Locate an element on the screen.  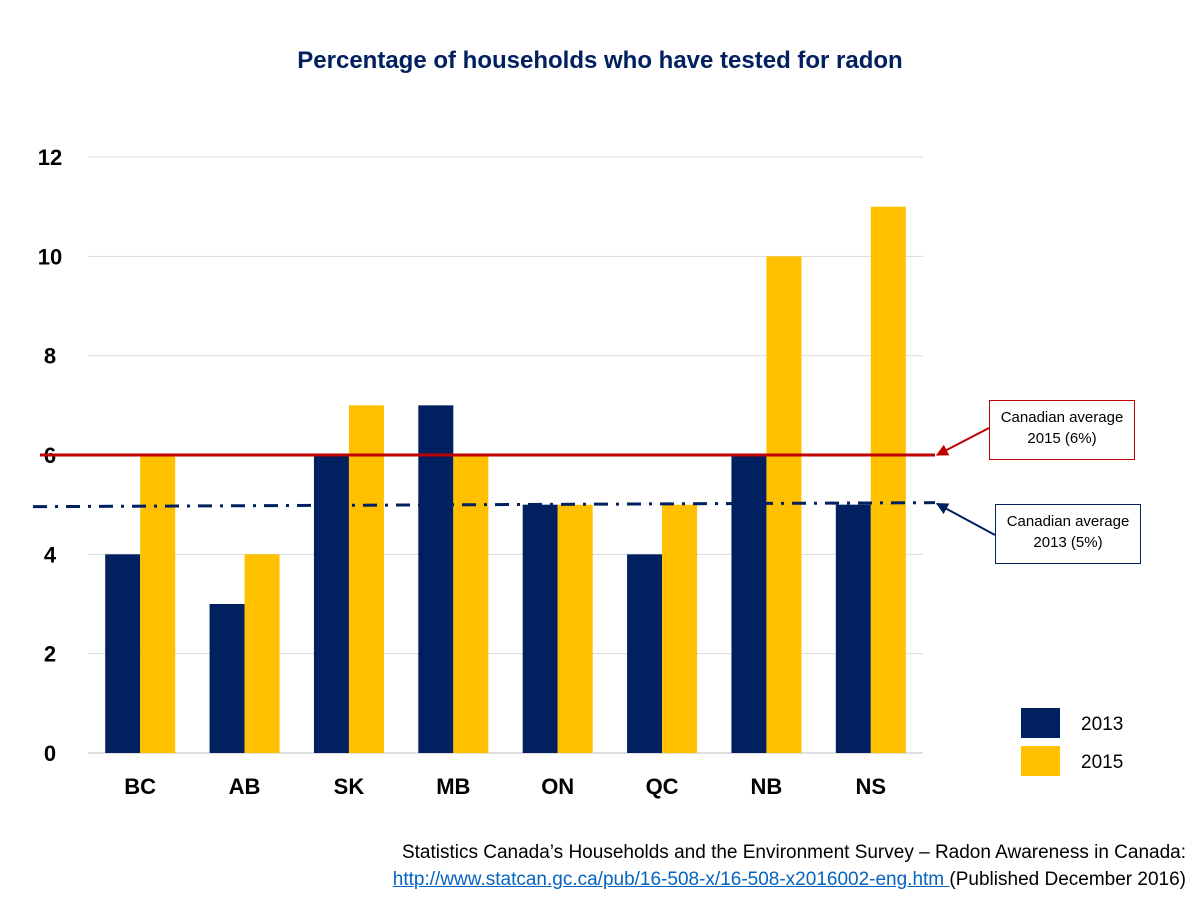
y-tick-label-8: 8 is located at coordinates (50, 356).